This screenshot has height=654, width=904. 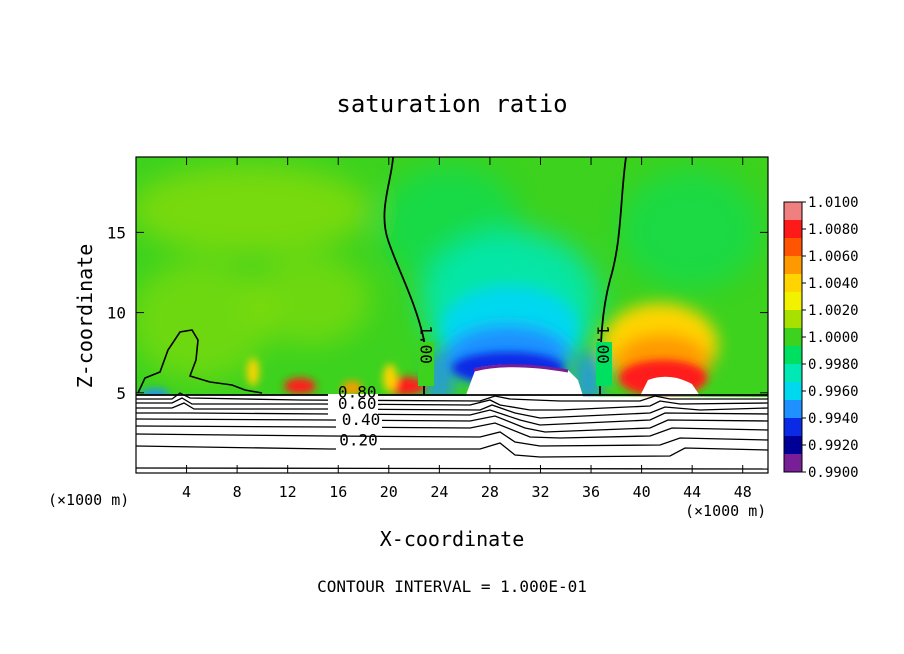 What do you see at coordinates (452, 586) in the screenshot?
I see `contour-interval-footer: CONTOUR INTERVAL = 1.000E-01` at bounding box center [452, 586].